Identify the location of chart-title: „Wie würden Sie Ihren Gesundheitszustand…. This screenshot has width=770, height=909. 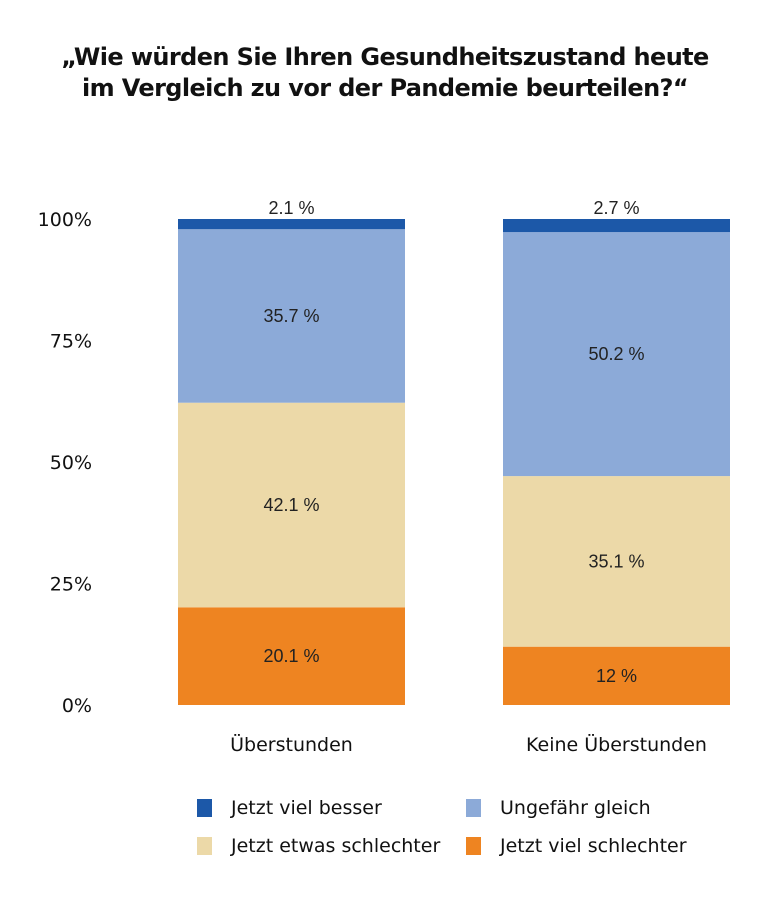
(385, 73).